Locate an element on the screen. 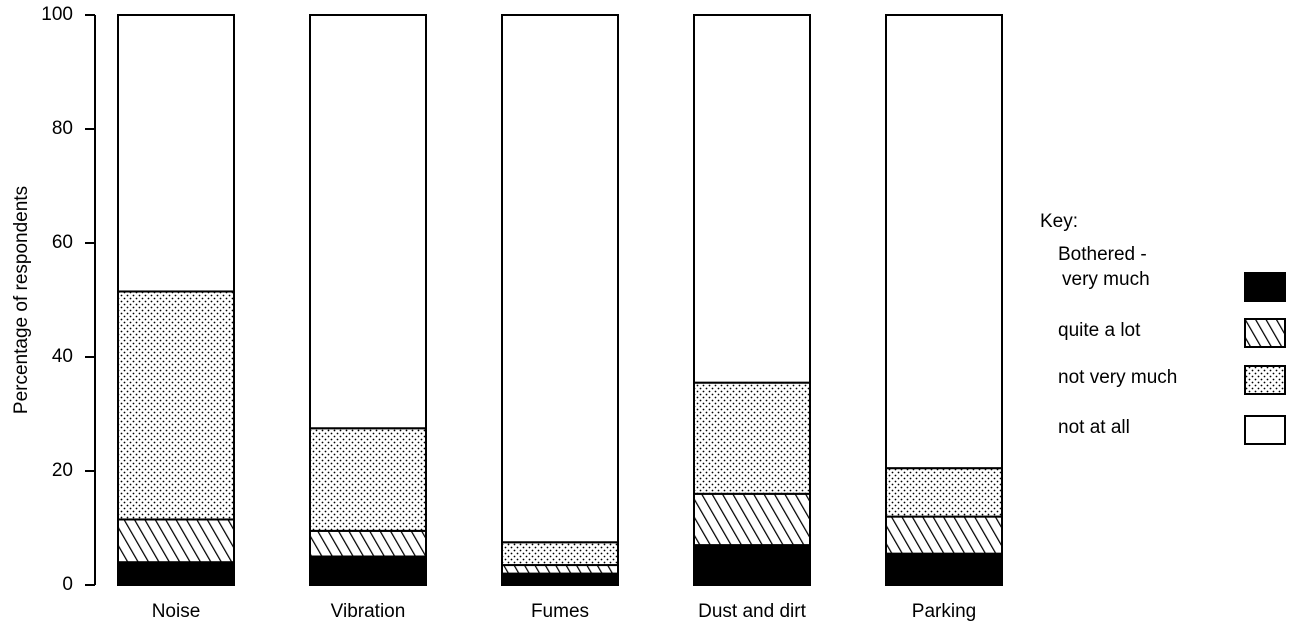  x-tick-label: Vibration is located at coordinates (368, 611).